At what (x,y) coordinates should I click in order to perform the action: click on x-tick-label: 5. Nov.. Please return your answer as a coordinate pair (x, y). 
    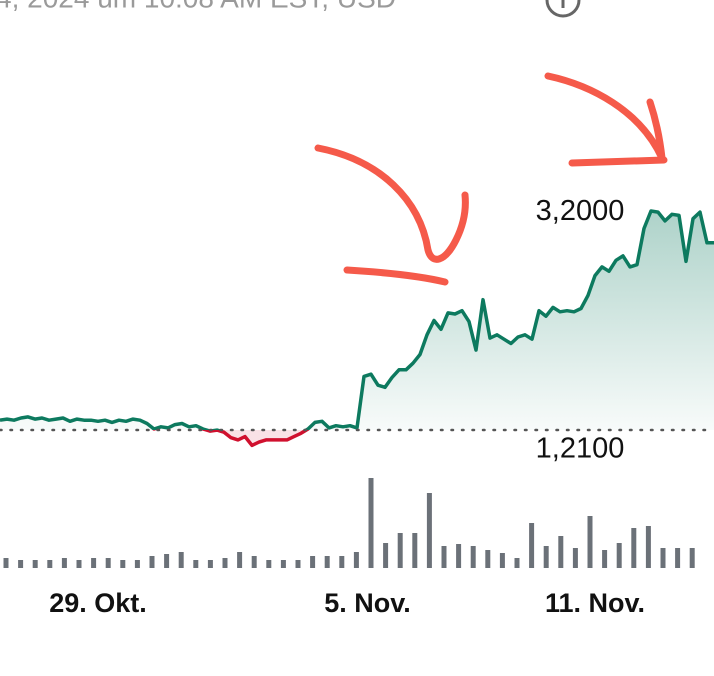
    Looking at the image, I should click on (367, 603).